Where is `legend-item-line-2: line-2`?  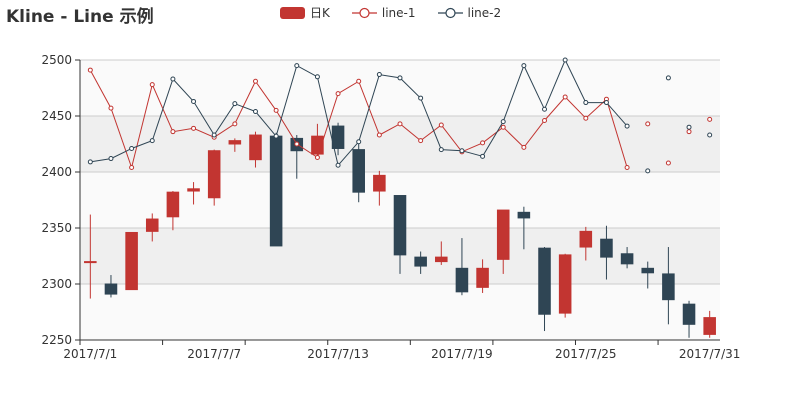
legend-item-line-2: line-2 is located at coordinates (469, 12).